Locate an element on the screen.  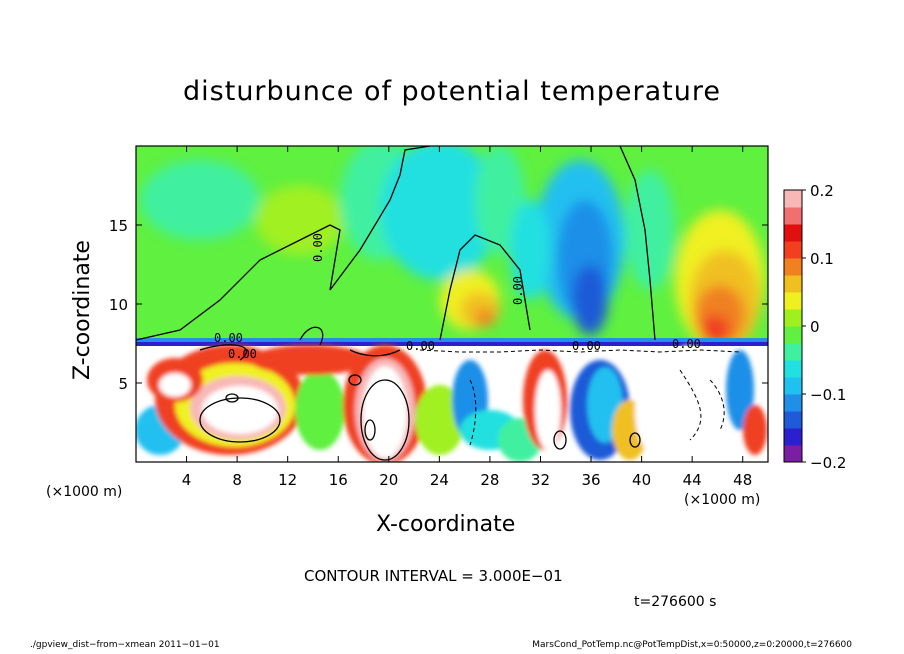
x-axis-label: X-coordinate is located at coordinates (446, 524).